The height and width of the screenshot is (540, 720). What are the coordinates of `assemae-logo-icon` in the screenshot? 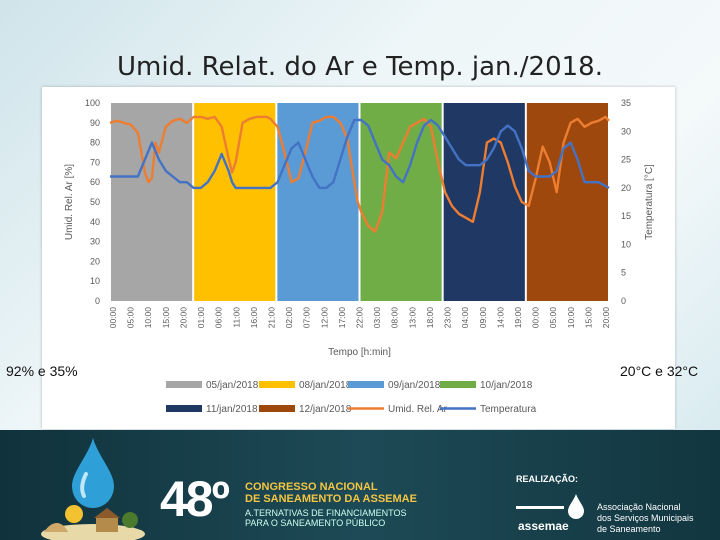 It's located at (550, 506).